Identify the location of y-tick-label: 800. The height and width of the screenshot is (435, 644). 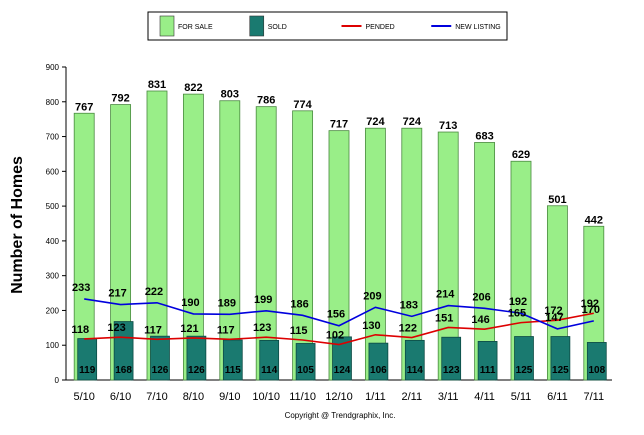
(53, 102).